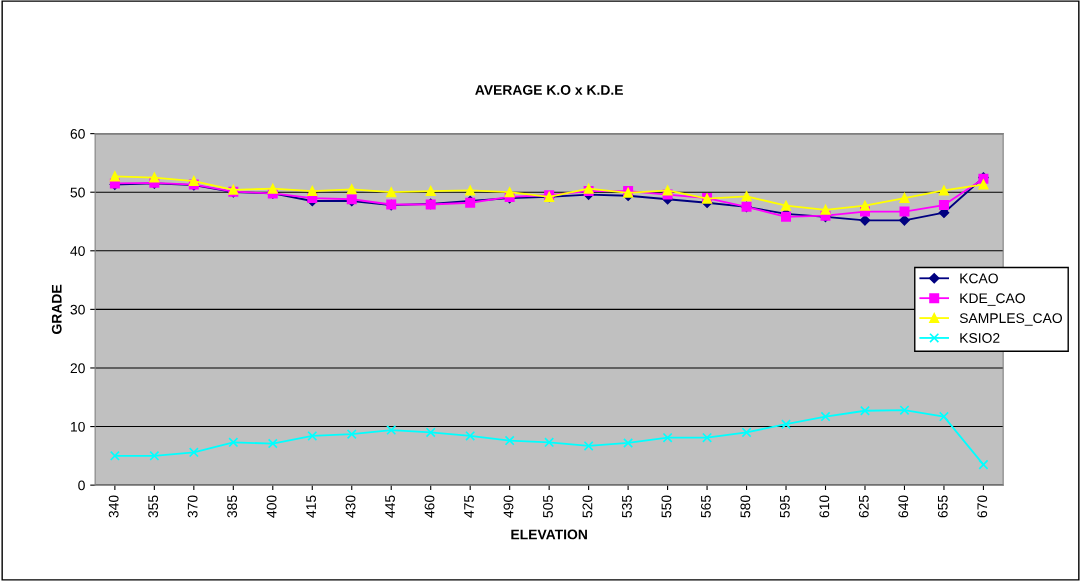  I want to click on y-tick-label: 20, so click(77, 368).